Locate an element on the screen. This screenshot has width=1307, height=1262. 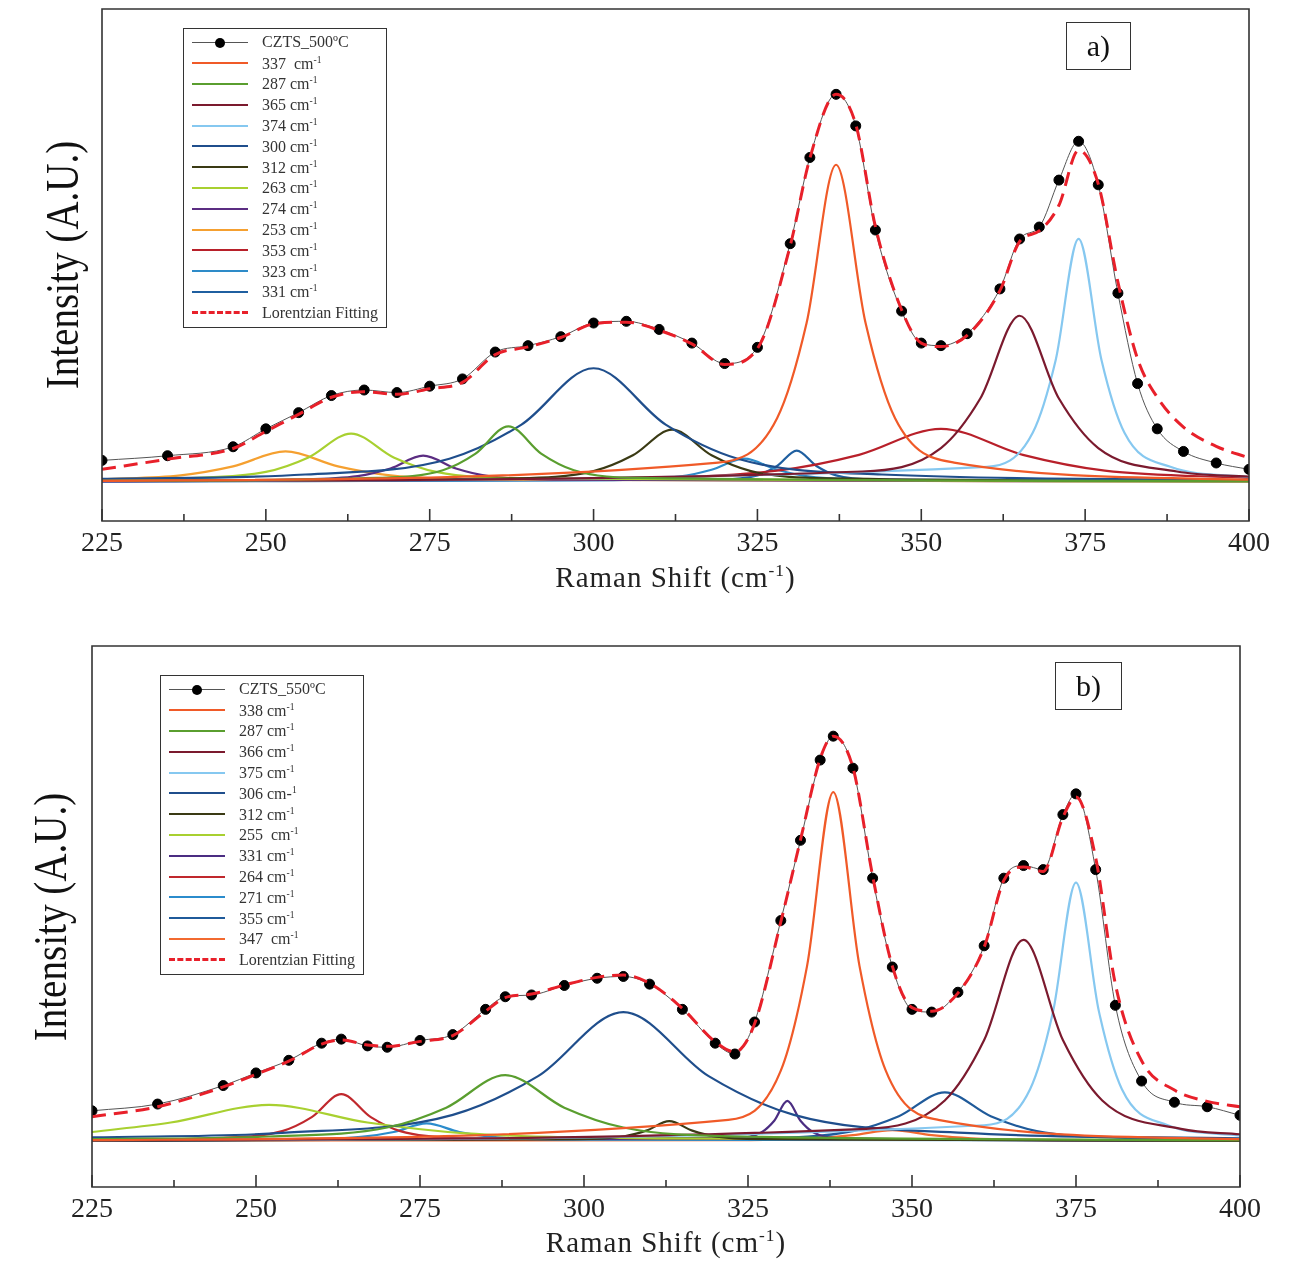
legend-label: 306 cm-$^{1}$ is located at coordinates (268, 793).